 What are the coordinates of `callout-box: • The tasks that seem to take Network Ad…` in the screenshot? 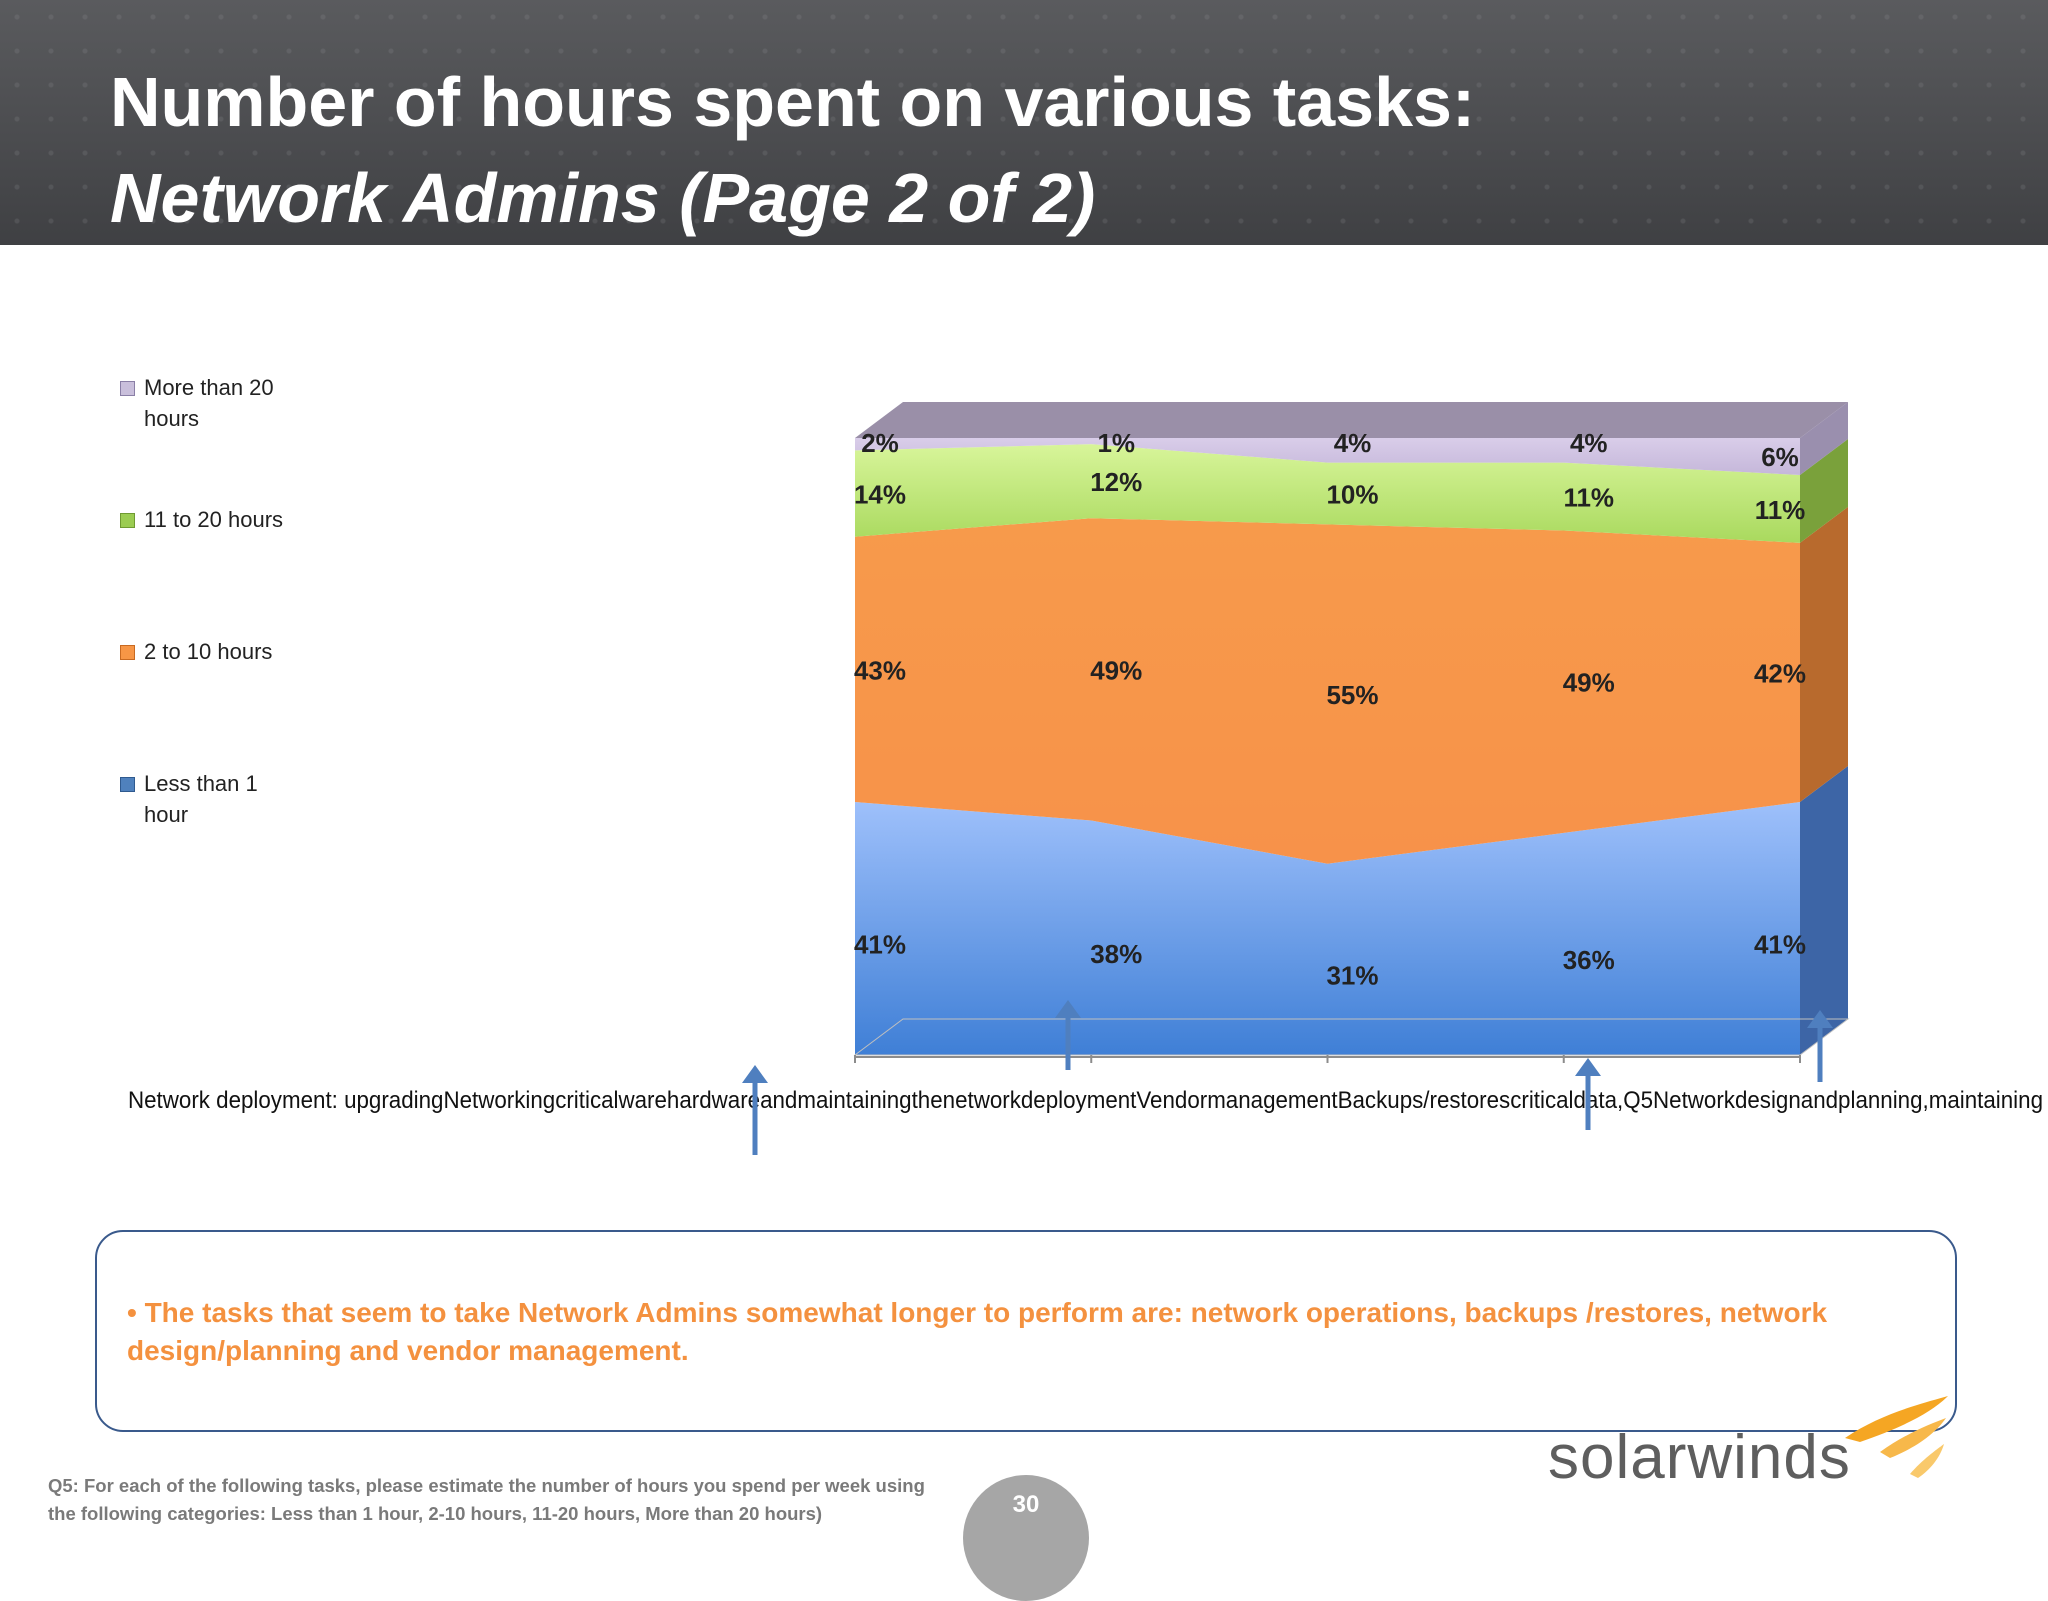 It's located at (1026, 1331).